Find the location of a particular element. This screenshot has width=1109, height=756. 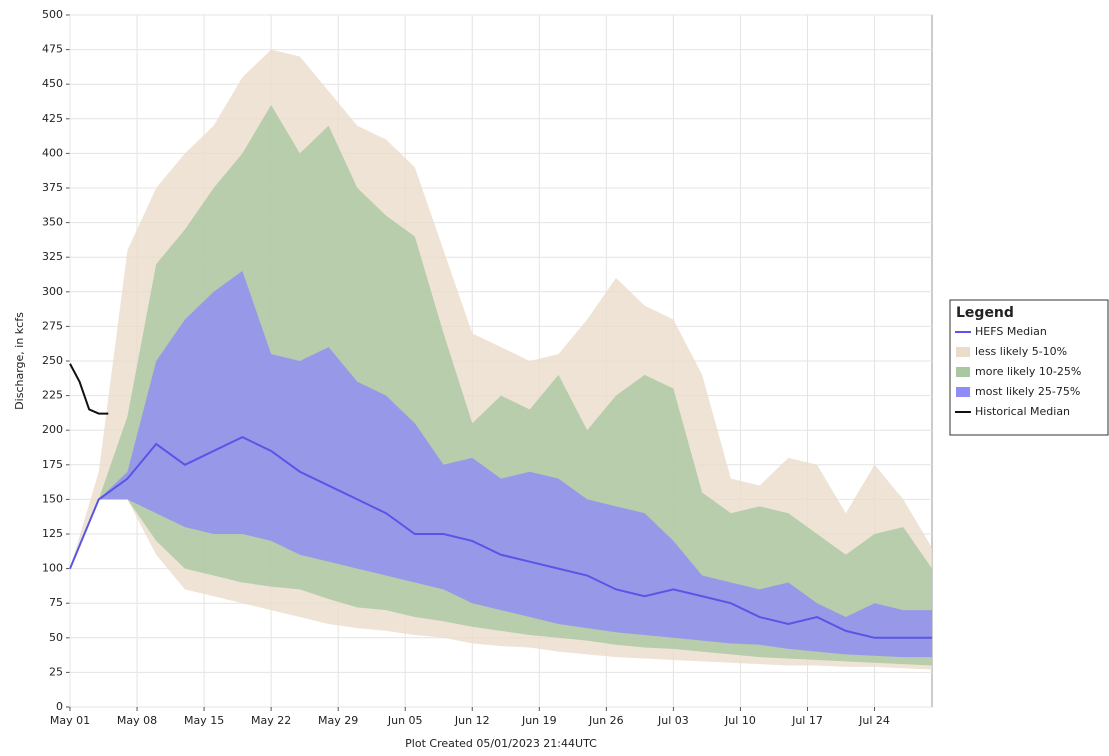

x-tick-label: Jul 03 is located at coordinates (673, 720).